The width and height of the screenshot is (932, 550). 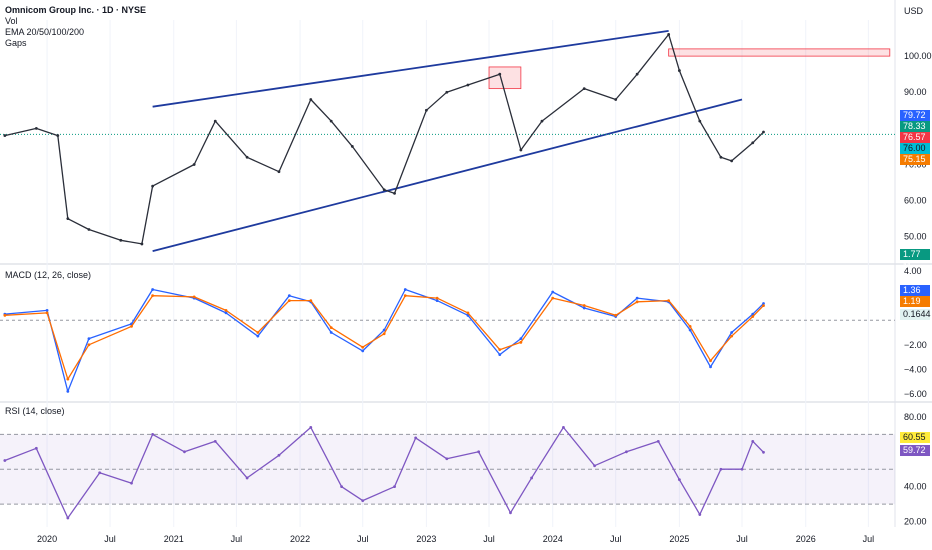 What do you see at coordinates (915, 394) in the screenshot?
I see `y-tick-label: −6.00` at bounding box center [915, 394].